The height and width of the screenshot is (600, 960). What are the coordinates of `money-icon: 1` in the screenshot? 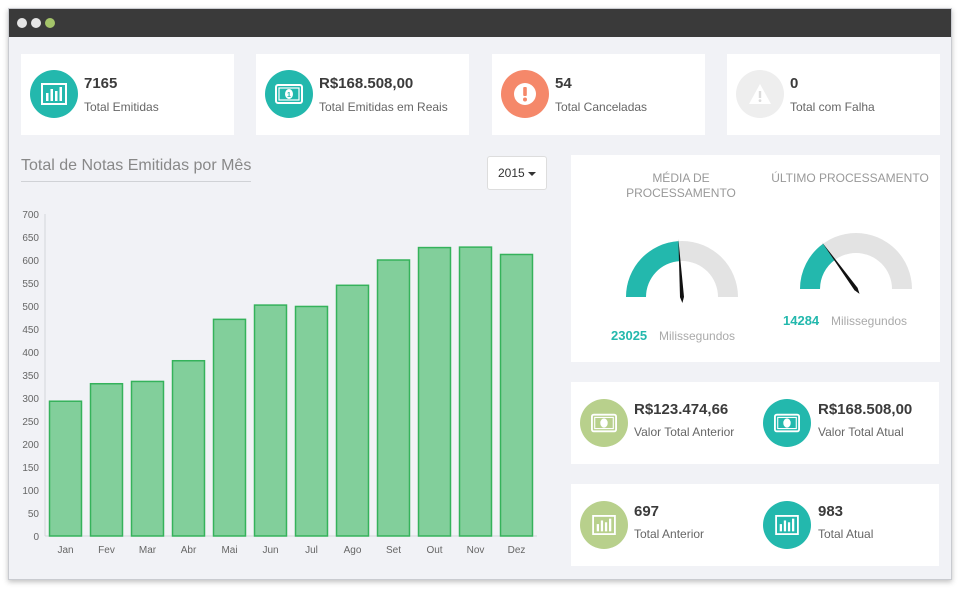 It's located at (289, 94).